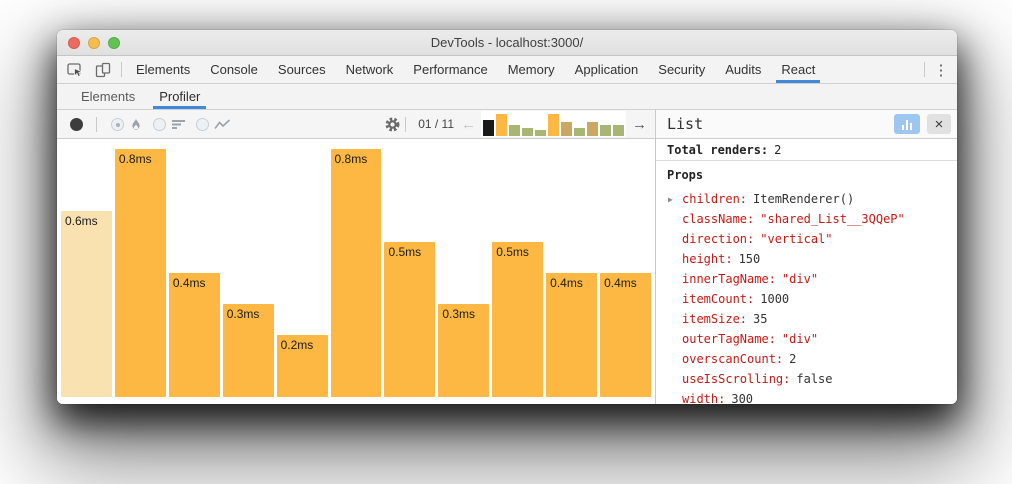  I want to click on tab-audits: Audits, so click(743, 69).